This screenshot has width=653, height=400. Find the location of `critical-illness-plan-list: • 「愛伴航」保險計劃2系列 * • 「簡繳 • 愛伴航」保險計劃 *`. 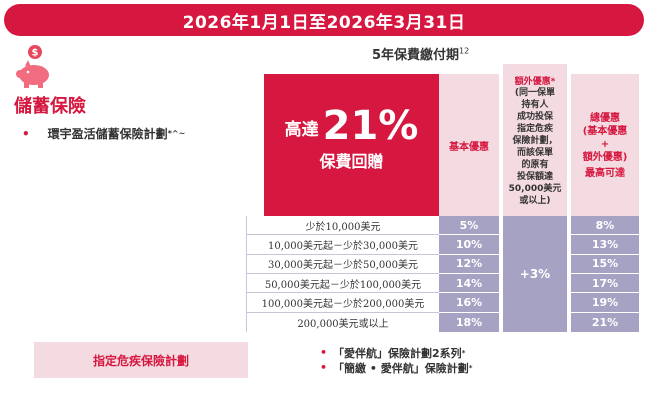

critical-illness-plan-list: • 「愛伴航」保險計劃2系列 * • 「簡繳 • 愛伴航」保險計劃 * is located at coordinates (396, 360).